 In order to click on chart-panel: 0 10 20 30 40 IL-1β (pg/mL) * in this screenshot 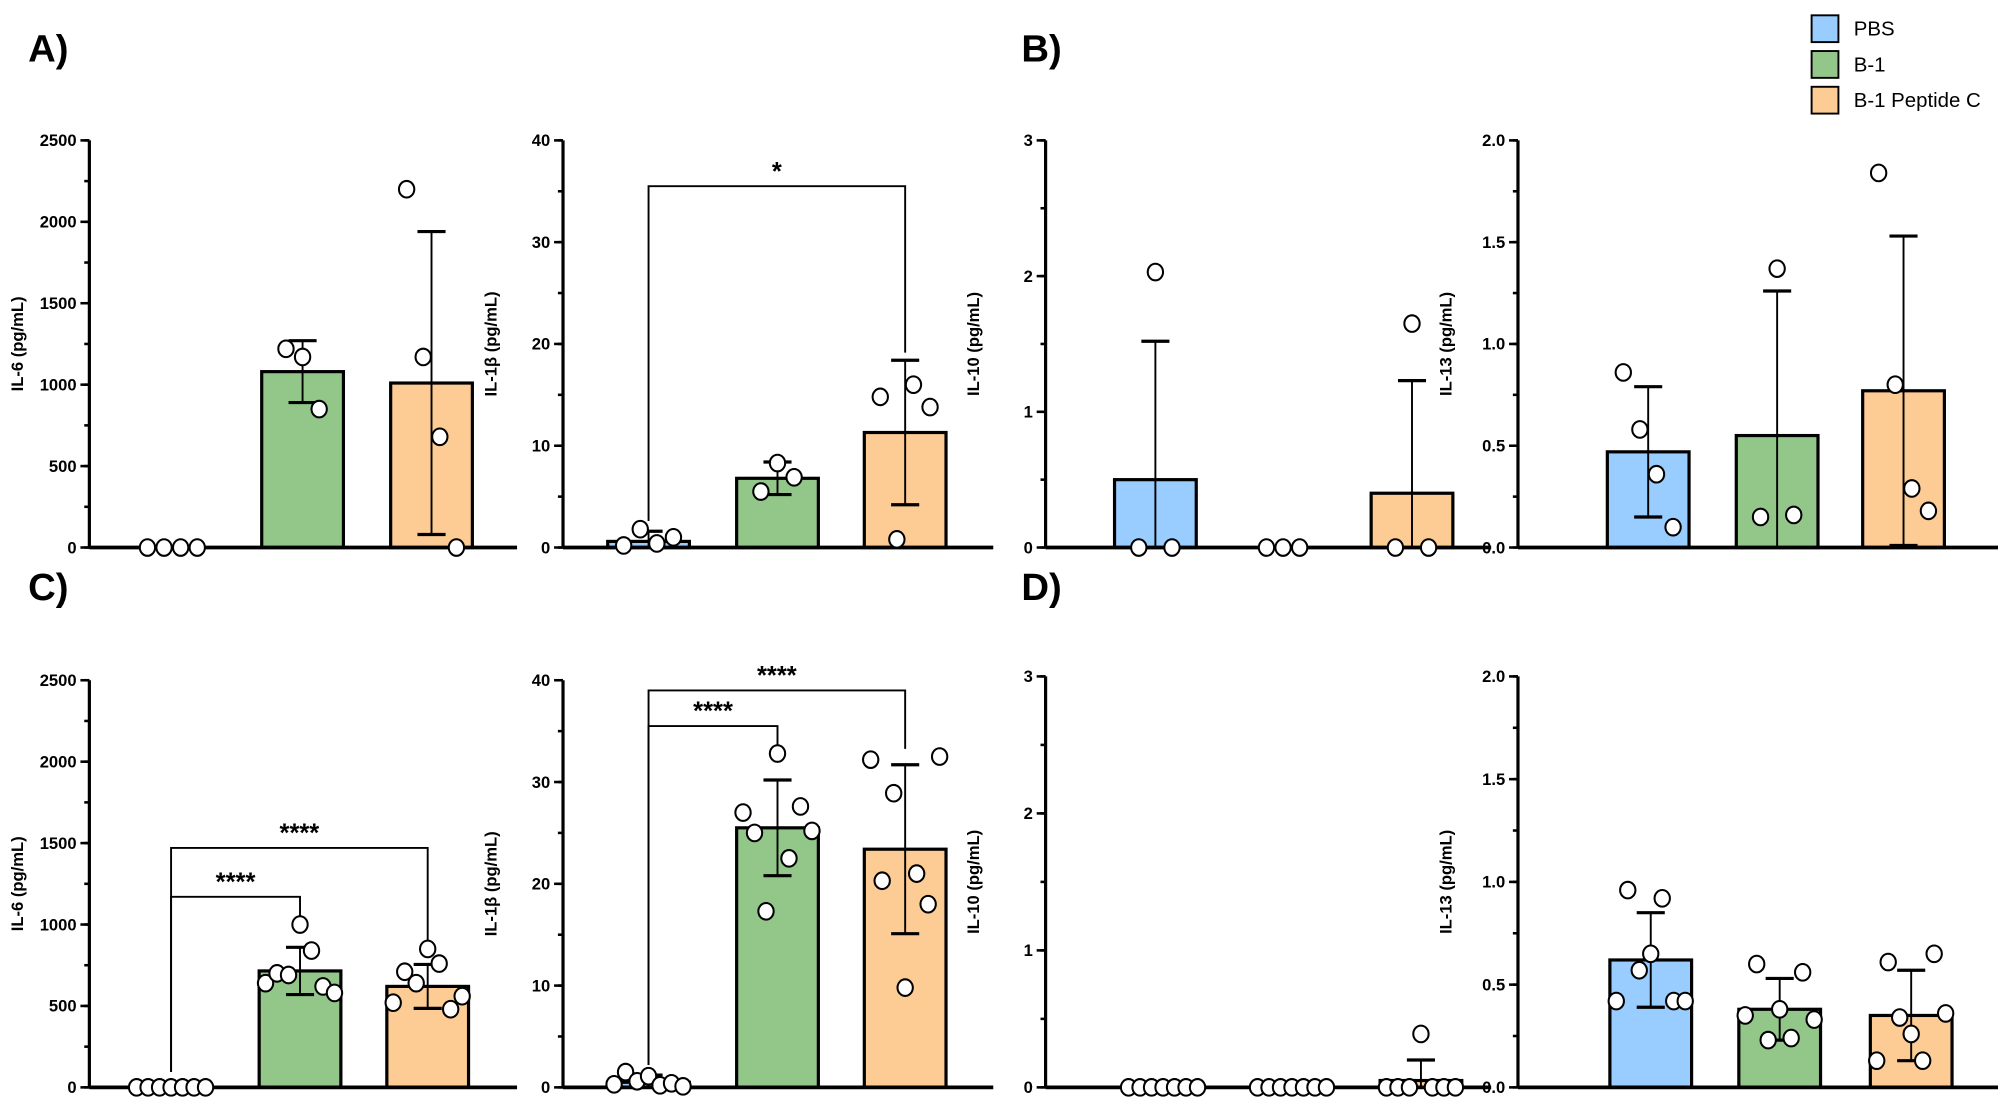, I will do `click(738, 344)`.